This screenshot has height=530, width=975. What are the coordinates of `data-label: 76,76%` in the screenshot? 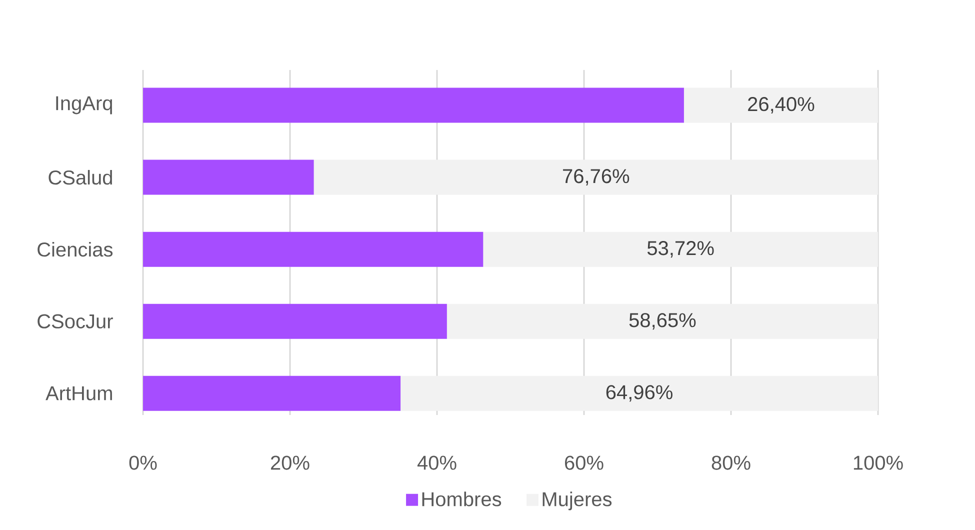 It's located at (596, 177).